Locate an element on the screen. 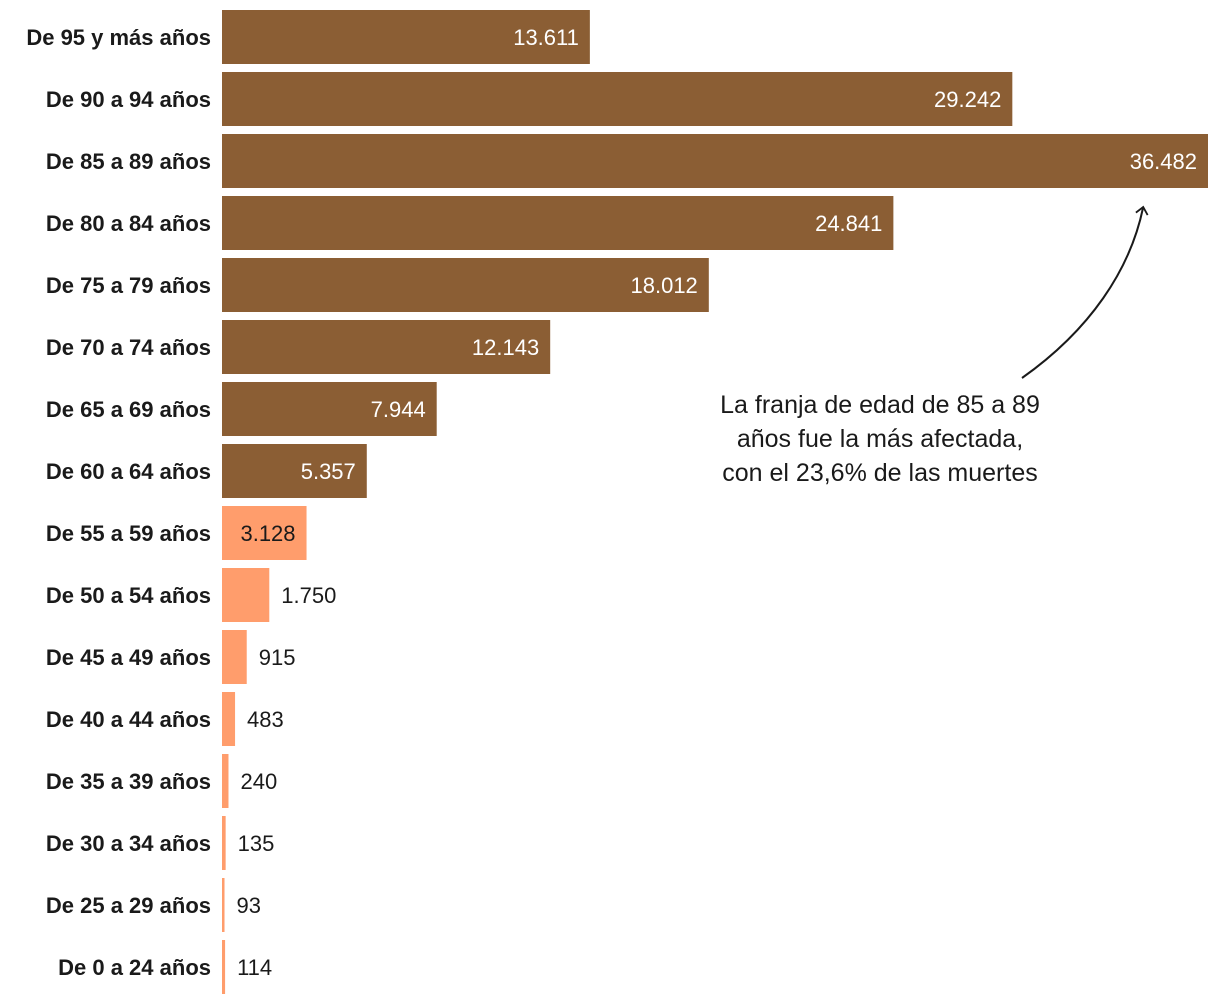 The image size is (1220, 1004). value-label: 1.750 is located at coordinates (308, 595).